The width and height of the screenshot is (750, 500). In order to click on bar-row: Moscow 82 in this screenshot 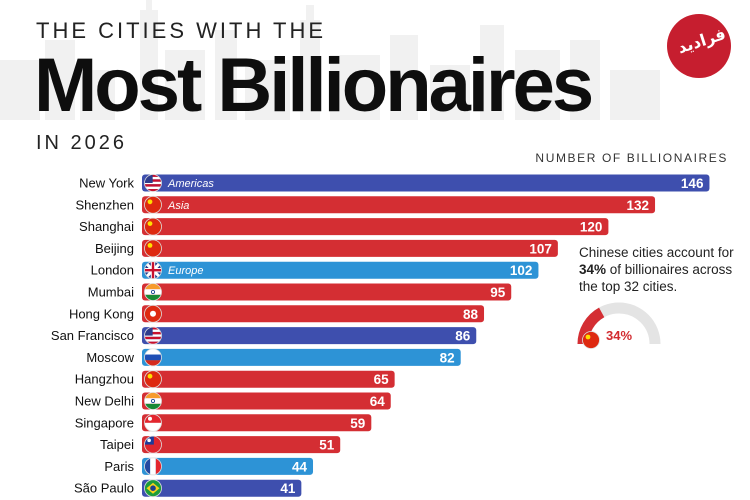, I will do `click(273, 357)`.